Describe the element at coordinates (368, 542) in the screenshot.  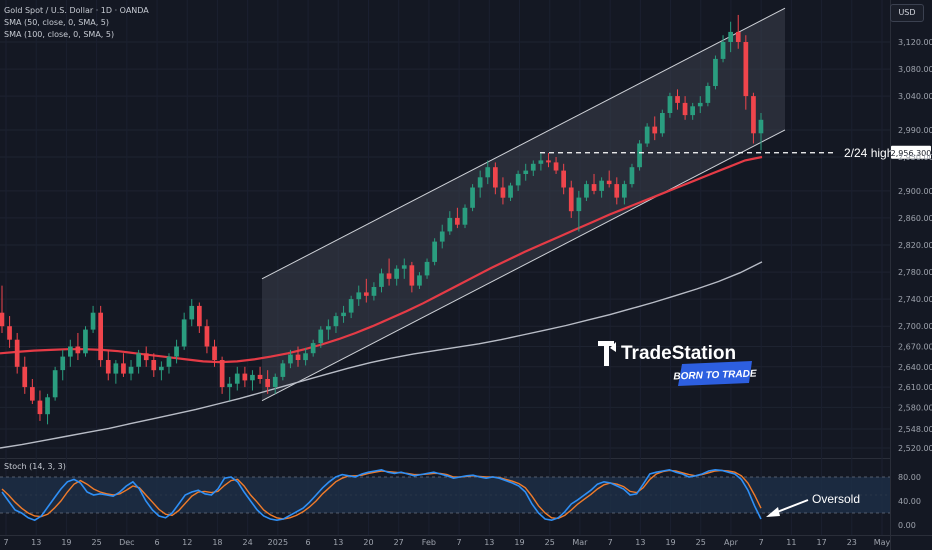
I see `time-tick-label: 20` at that location.